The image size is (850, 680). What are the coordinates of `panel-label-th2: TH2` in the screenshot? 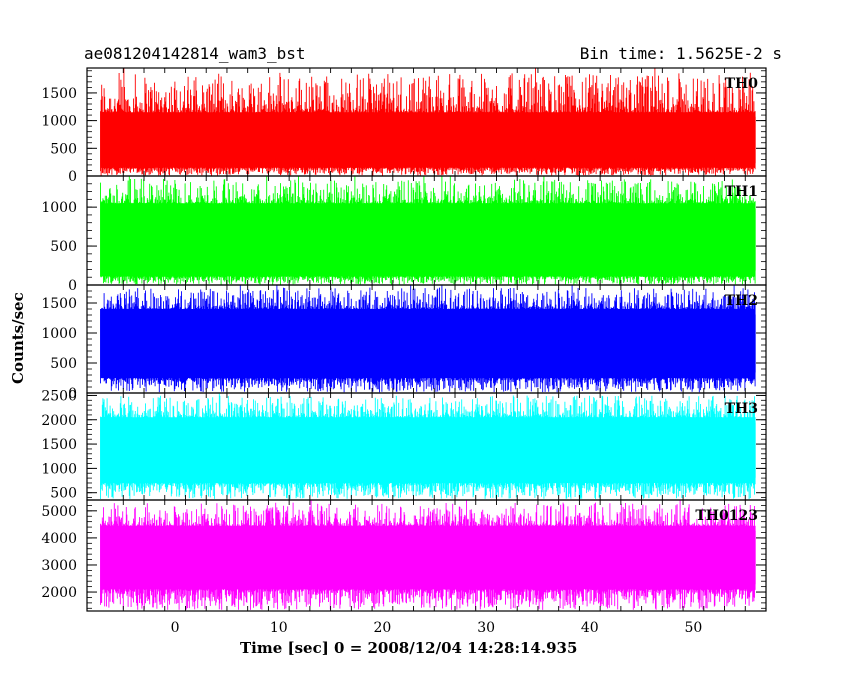 It's located at (741, 301).